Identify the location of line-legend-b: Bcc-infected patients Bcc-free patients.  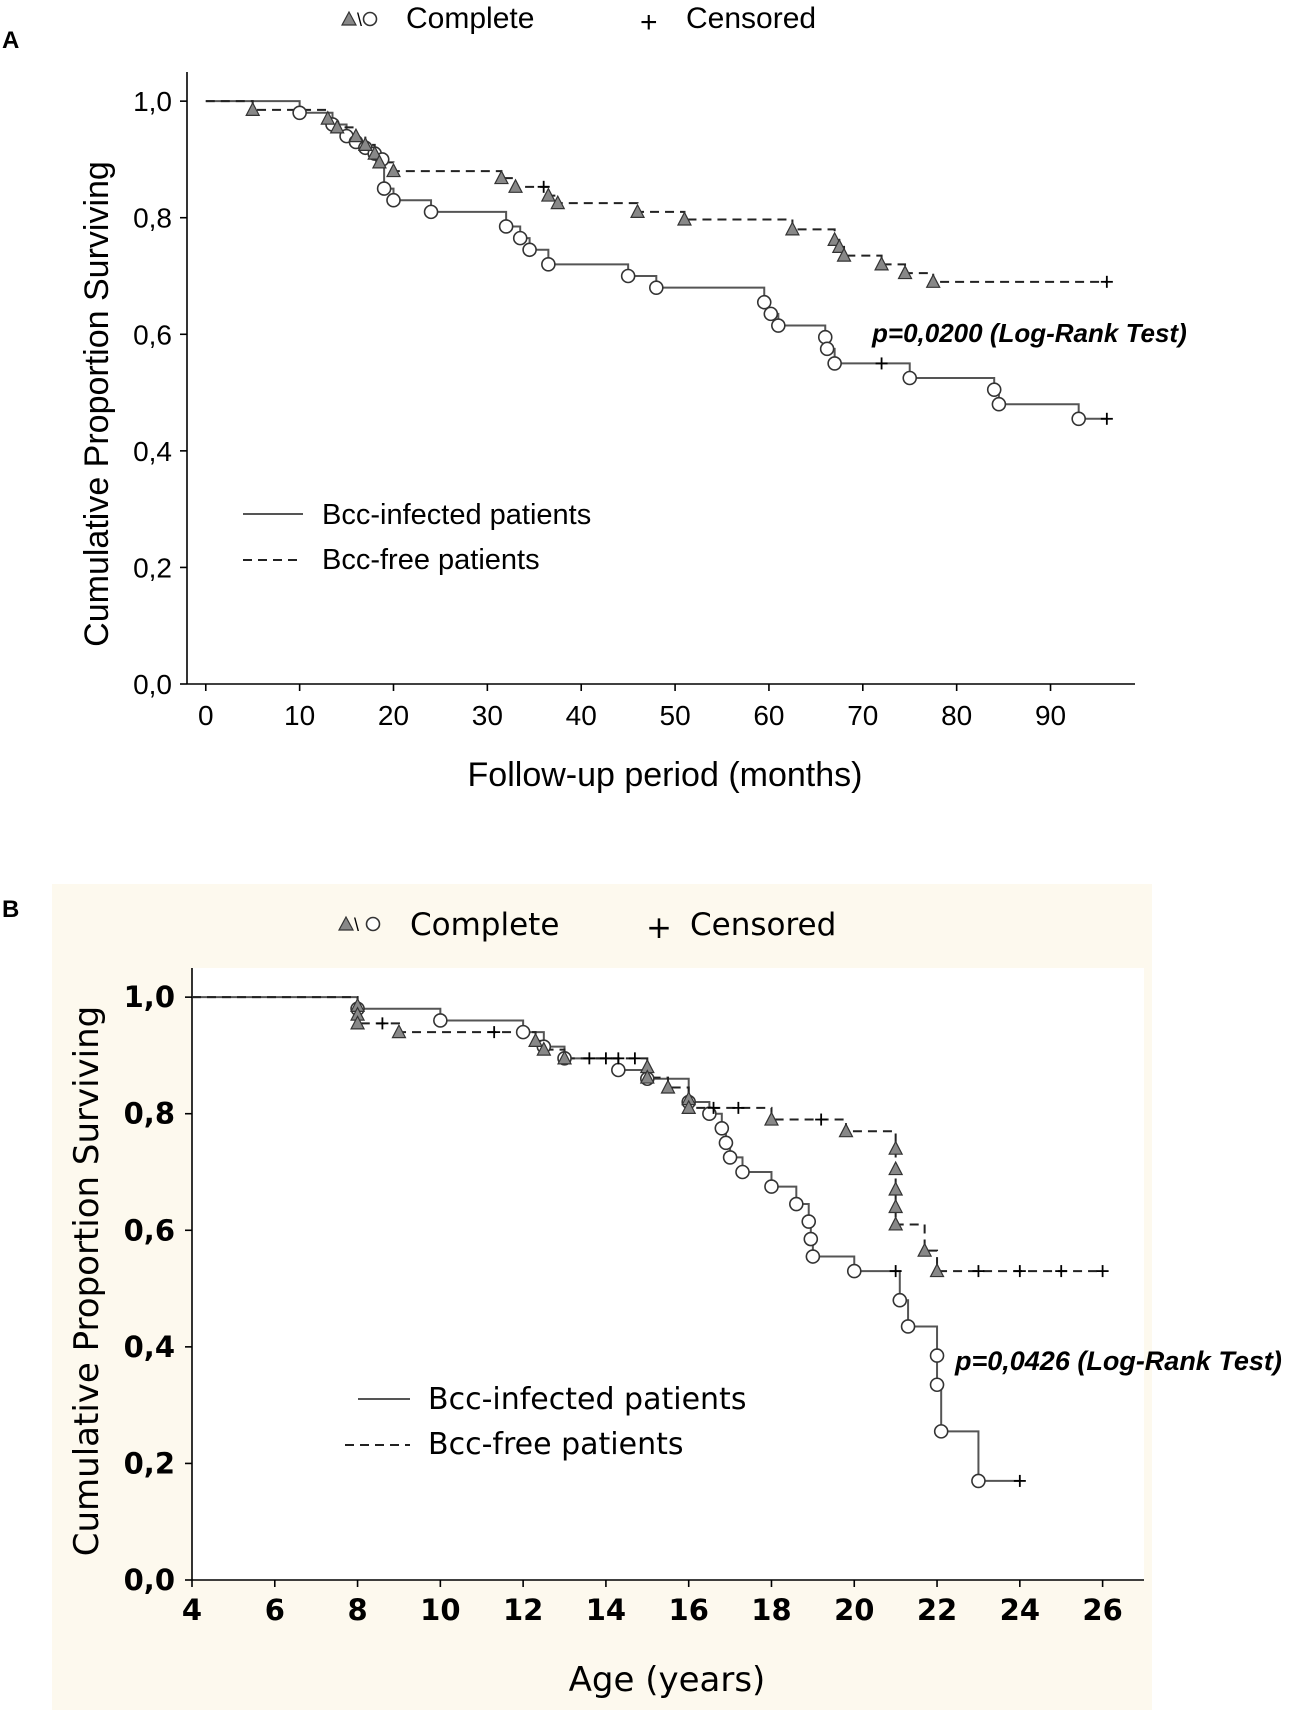
(545, 1422).